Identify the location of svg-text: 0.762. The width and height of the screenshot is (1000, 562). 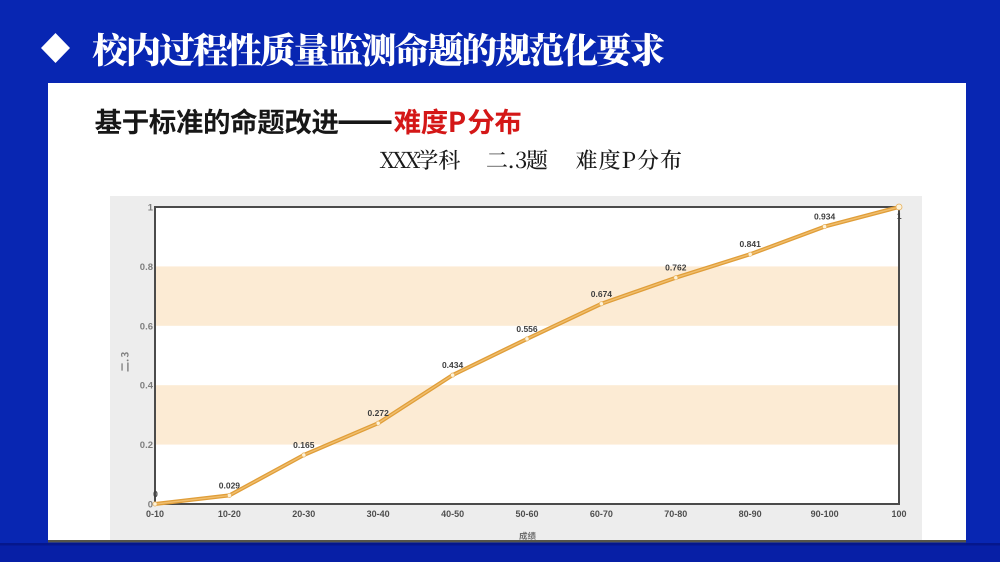
(676, 268).